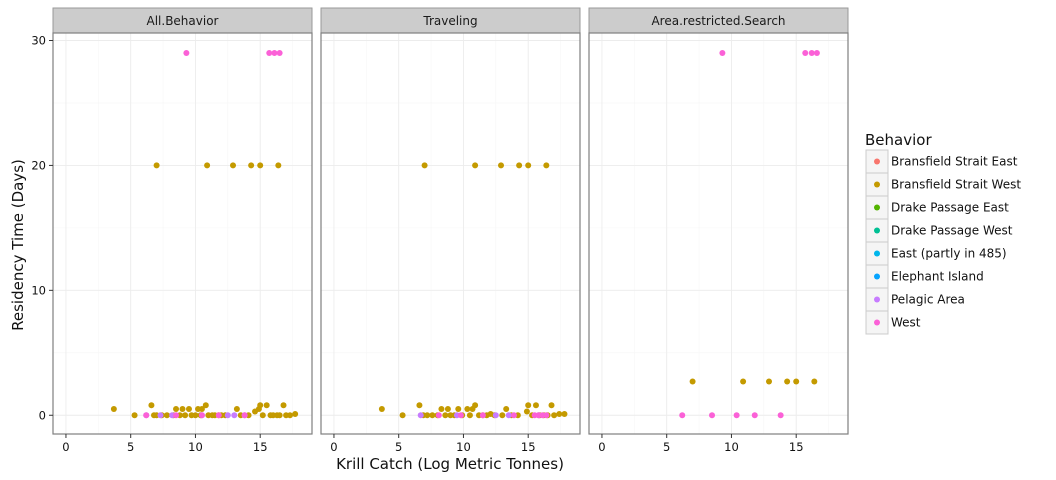 This screenshot has height=480, width=1056. I want to click on facet-title: All.Behavior, so click(183, 21).